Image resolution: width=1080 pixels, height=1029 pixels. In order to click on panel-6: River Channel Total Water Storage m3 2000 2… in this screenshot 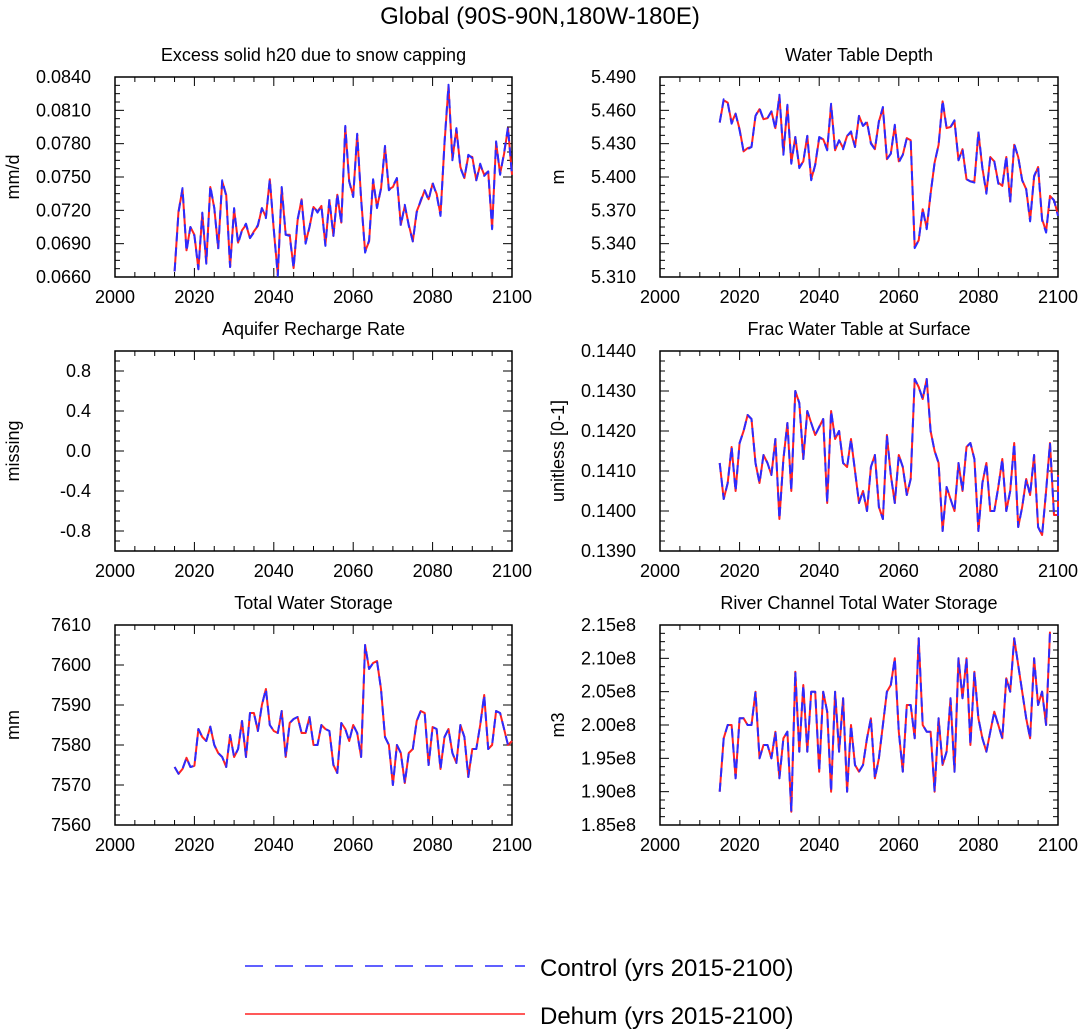, I will do `click(813, 724)`.